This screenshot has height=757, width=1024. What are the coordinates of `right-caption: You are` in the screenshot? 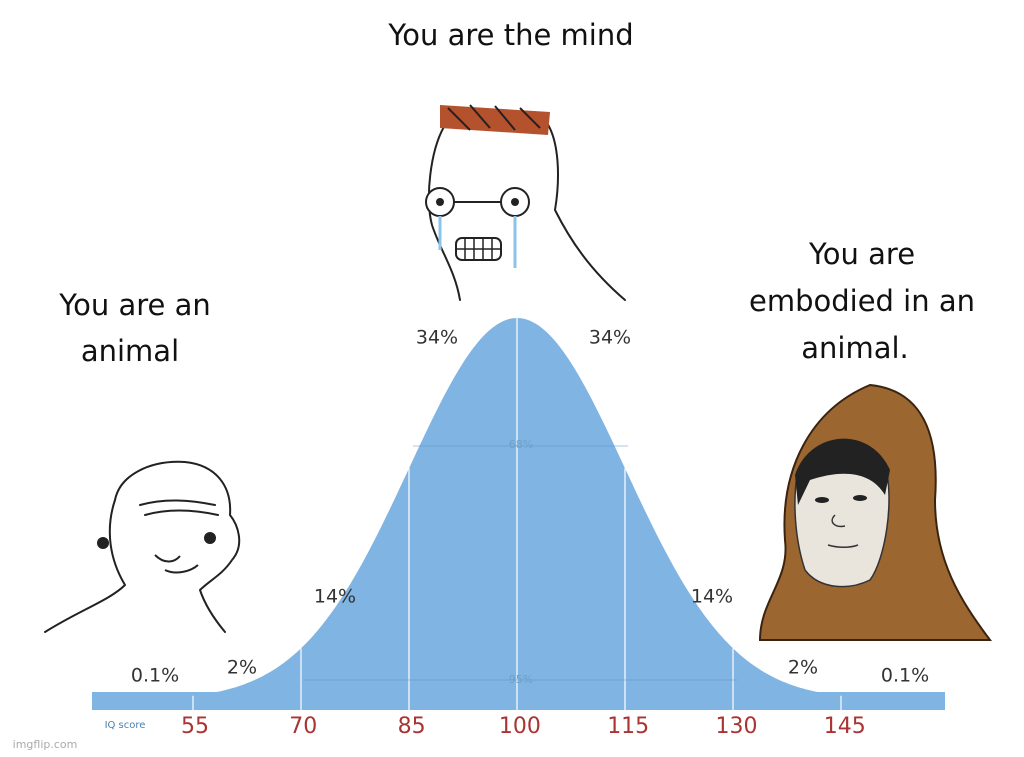 It's located at (861, 254).